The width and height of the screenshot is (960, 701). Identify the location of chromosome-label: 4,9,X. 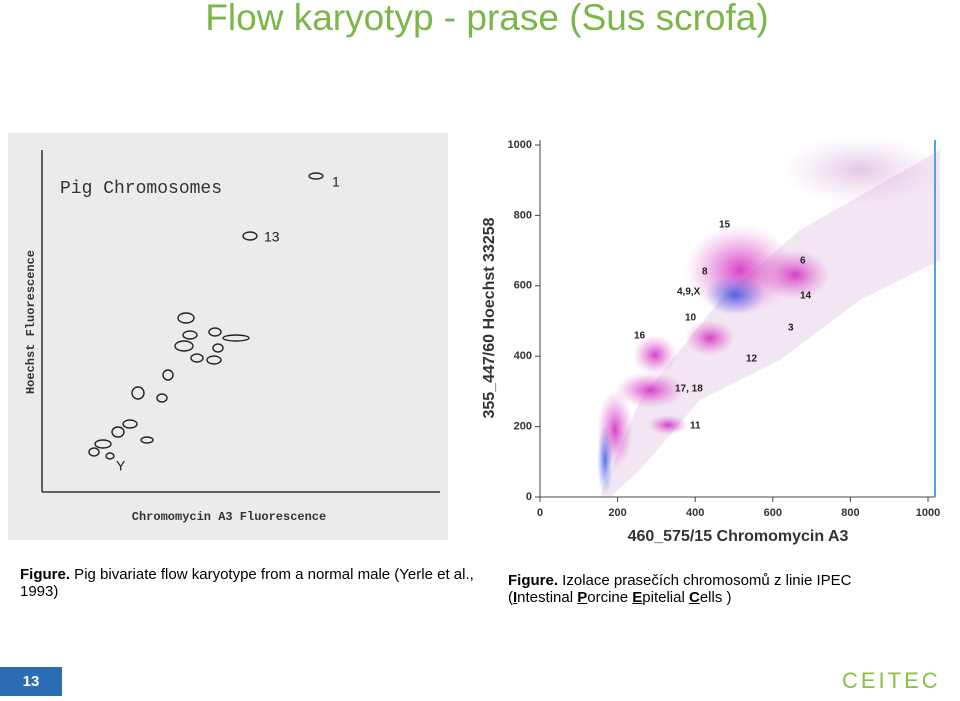
(689, 292).